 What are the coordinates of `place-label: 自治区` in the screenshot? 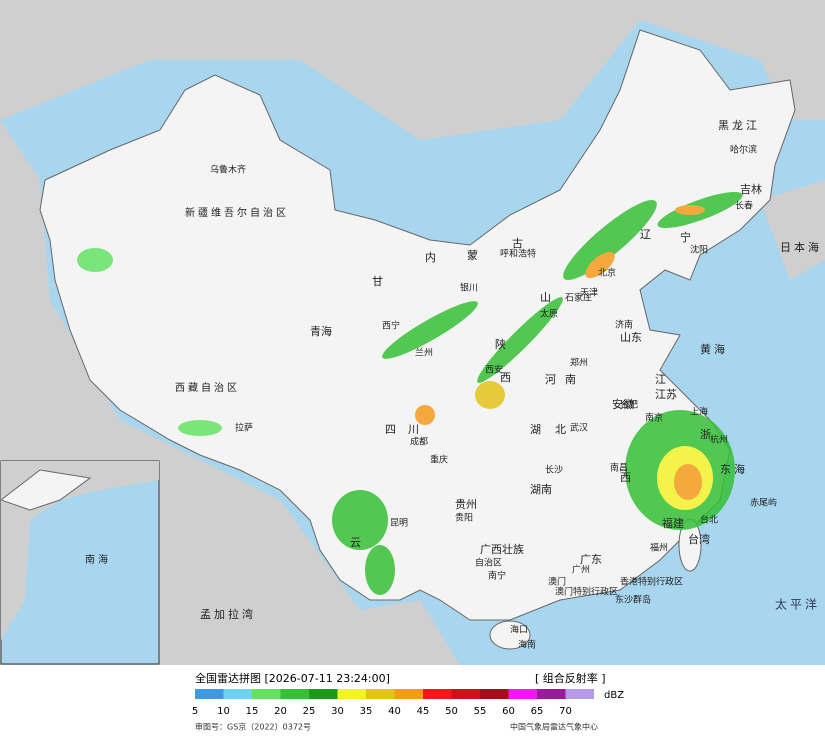 It's located at (488, 563).